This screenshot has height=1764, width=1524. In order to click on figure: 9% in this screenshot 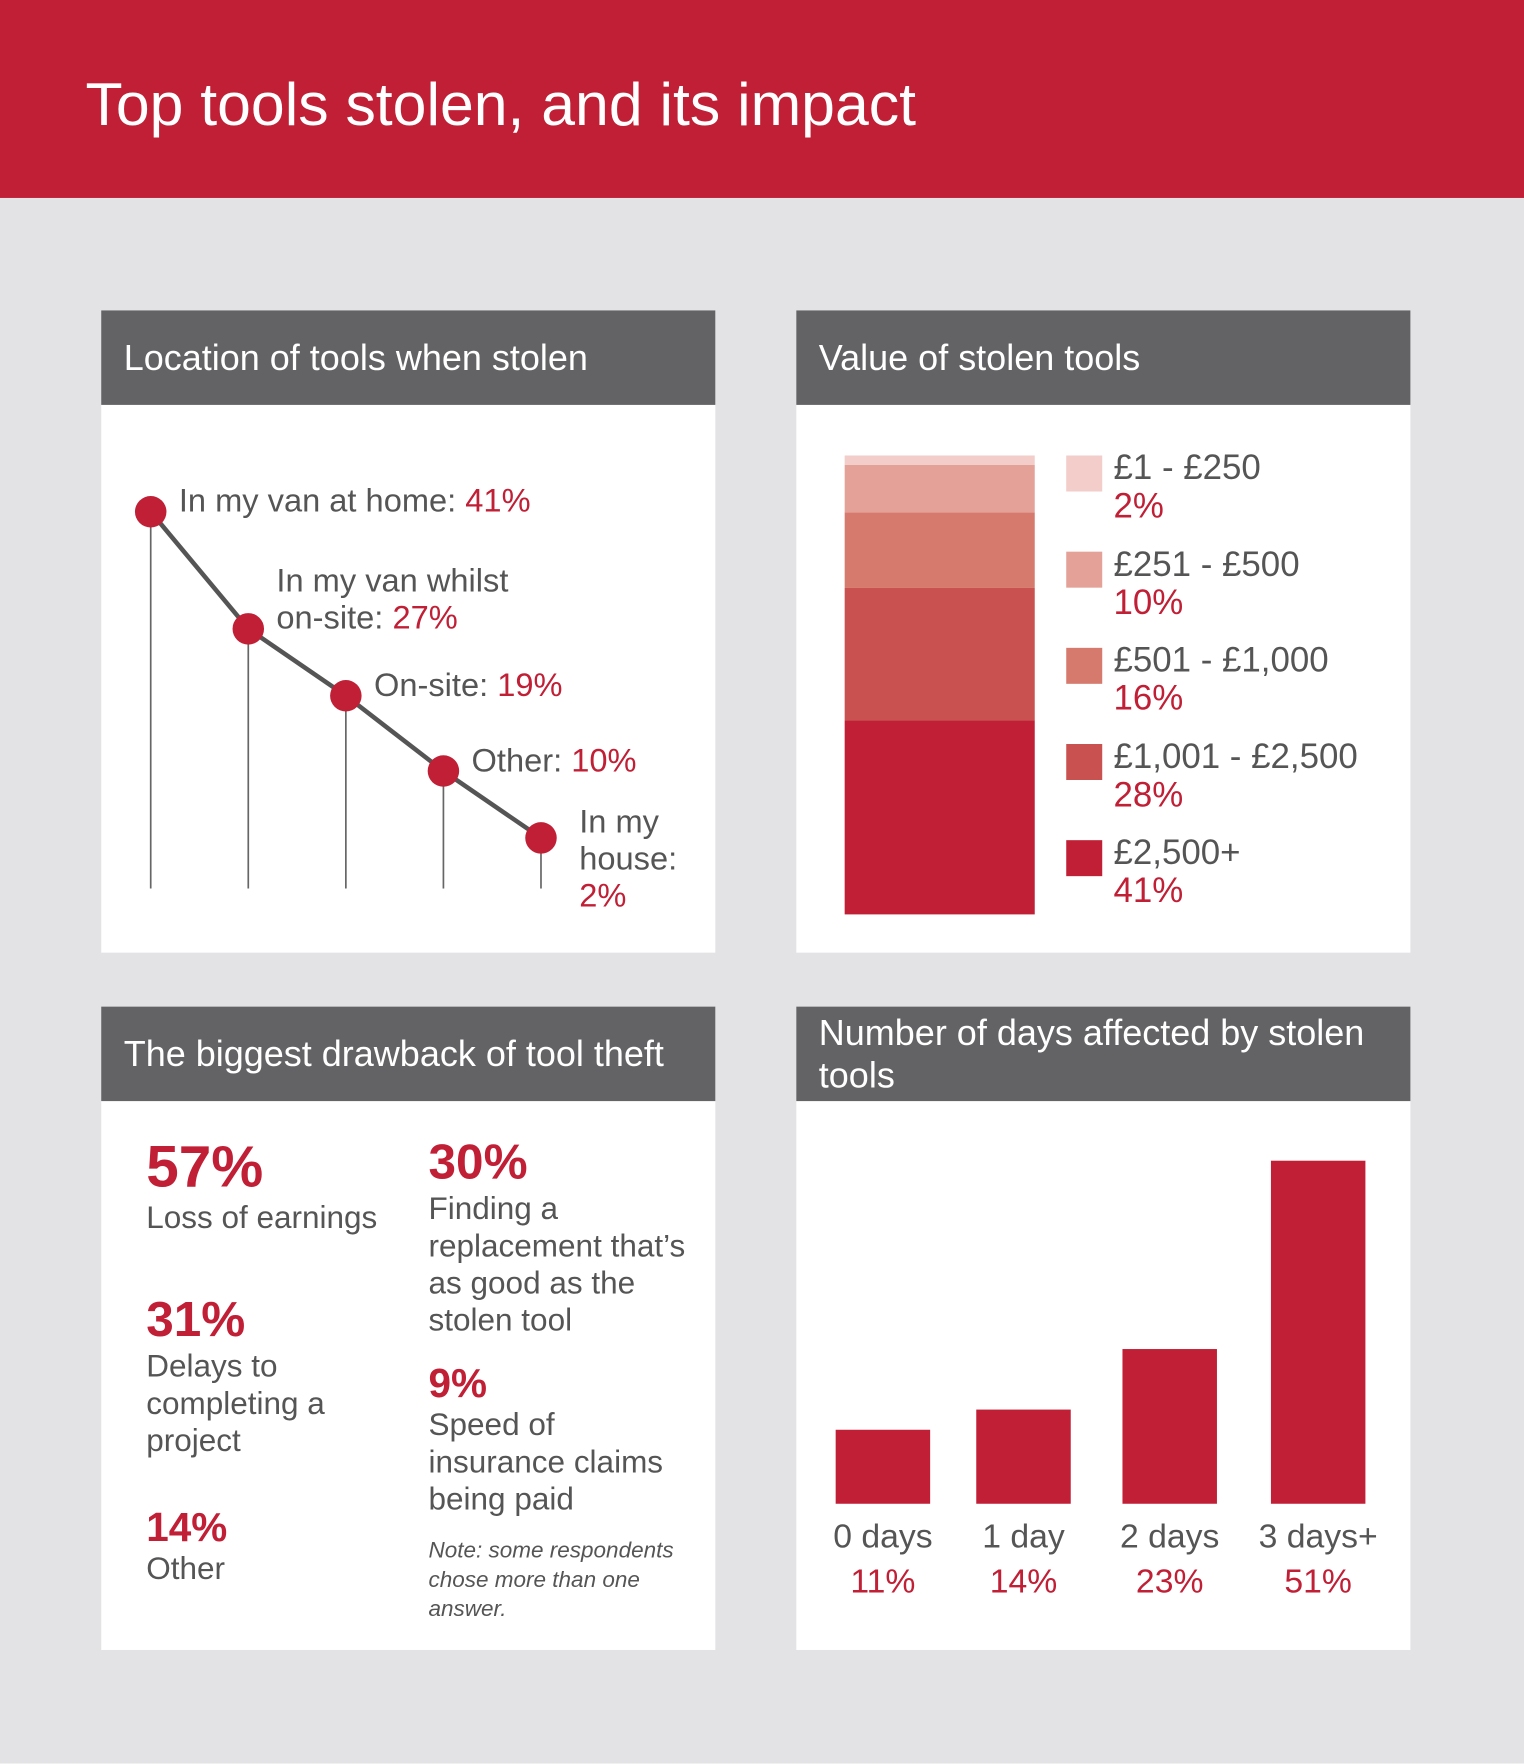, I will do `click(458, 1382)`.